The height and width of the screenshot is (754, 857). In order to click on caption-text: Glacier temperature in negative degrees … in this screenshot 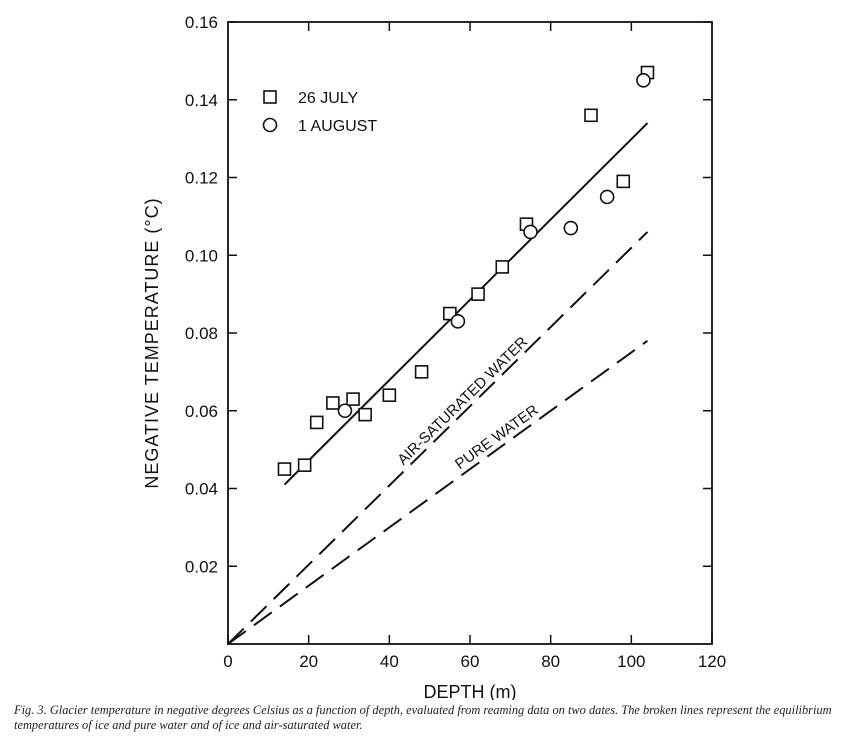, I will do `click(423, 717)`.